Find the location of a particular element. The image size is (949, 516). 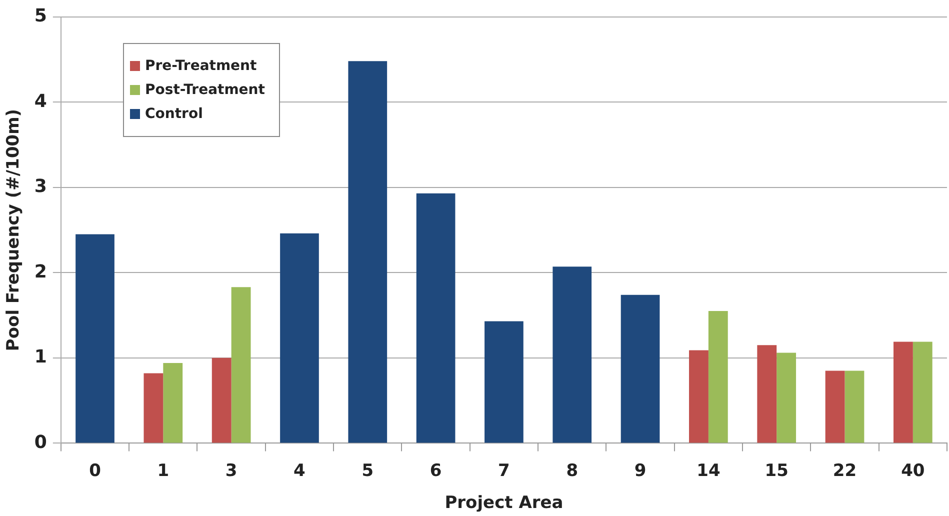

x-tick-label: 5 is located at coordinates (368, 470).